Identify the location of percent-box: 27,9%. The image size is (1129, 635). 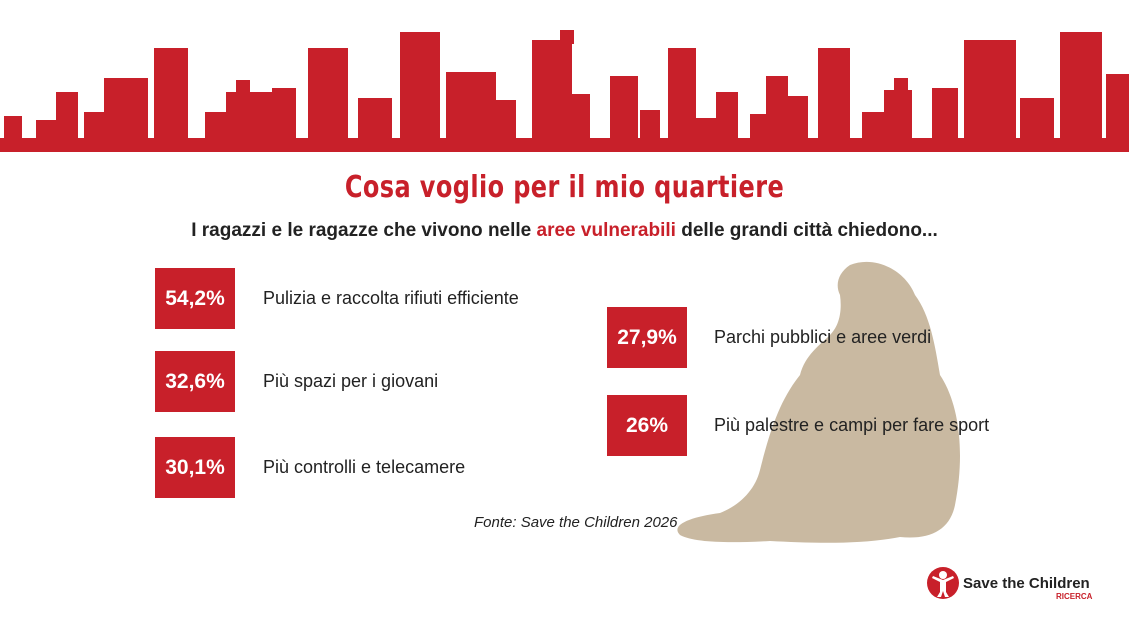
(647, 337).